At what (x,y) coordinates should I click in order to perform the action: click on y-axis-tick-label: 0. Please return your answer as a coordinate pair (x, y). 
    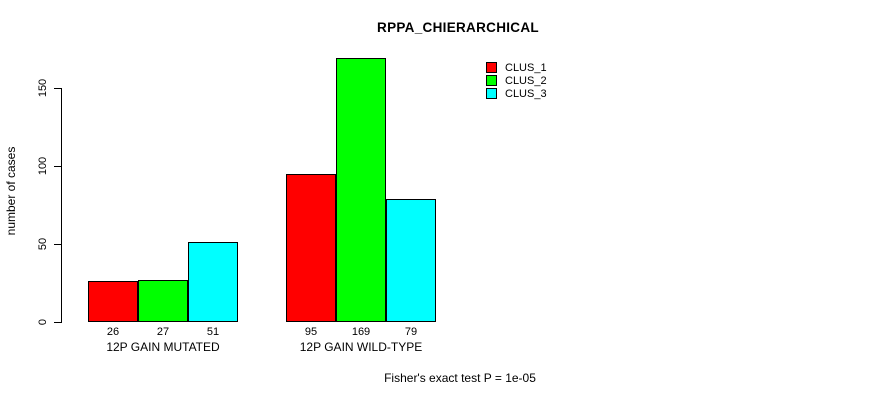
    Looking at the image, I should click on (43, 322).